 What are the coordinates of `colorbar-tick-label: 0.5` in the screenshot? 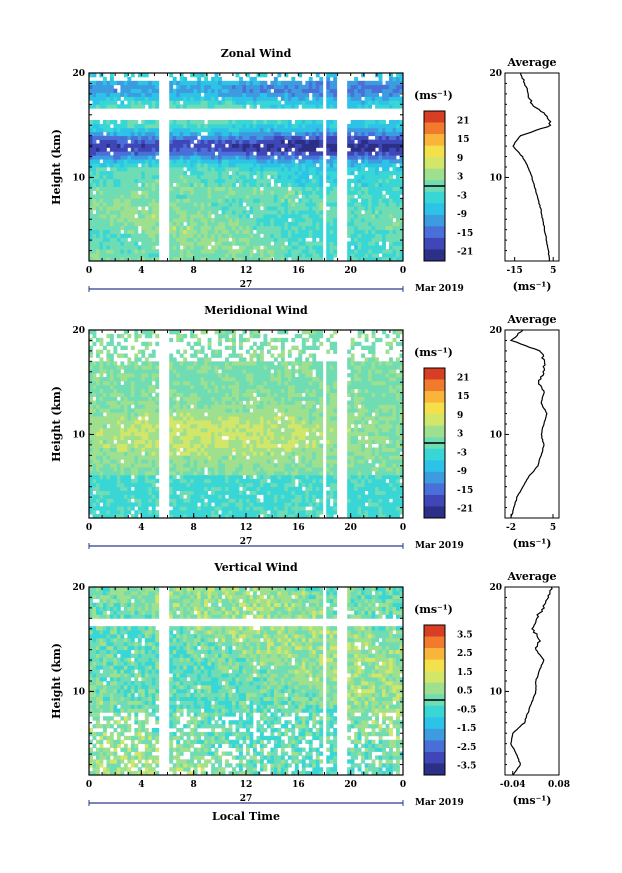 It's located at (465, 692).